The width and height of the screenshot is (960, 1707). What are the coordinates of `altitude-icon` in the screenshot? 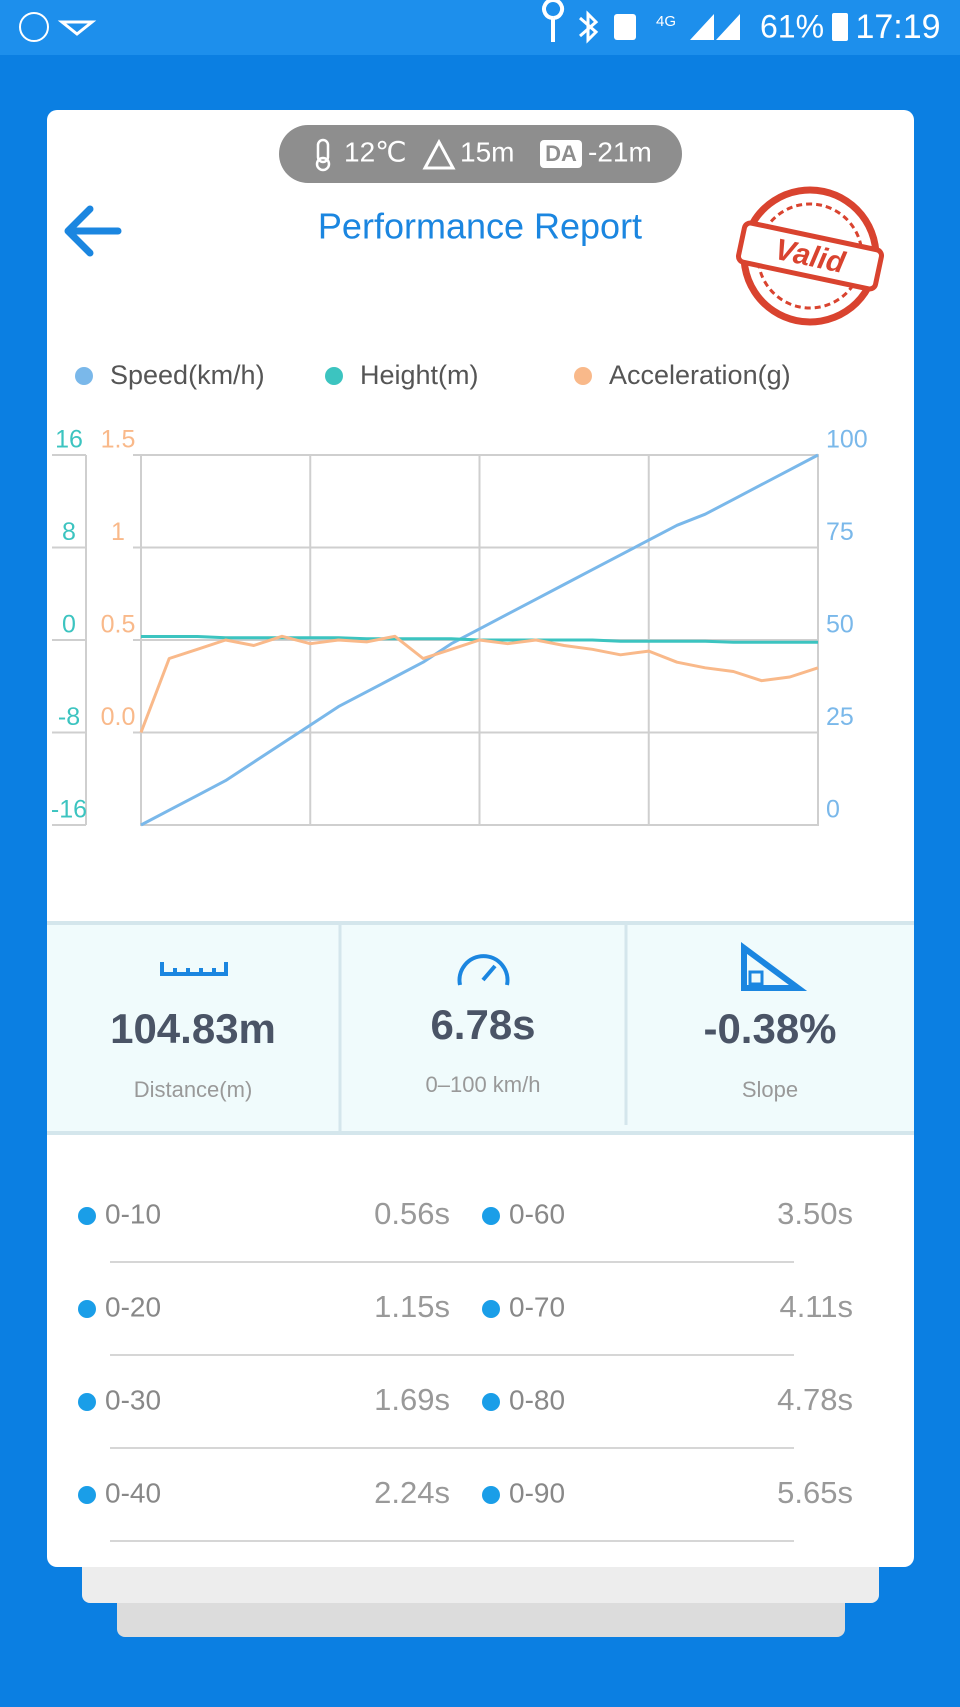 It's located at (439, 154).